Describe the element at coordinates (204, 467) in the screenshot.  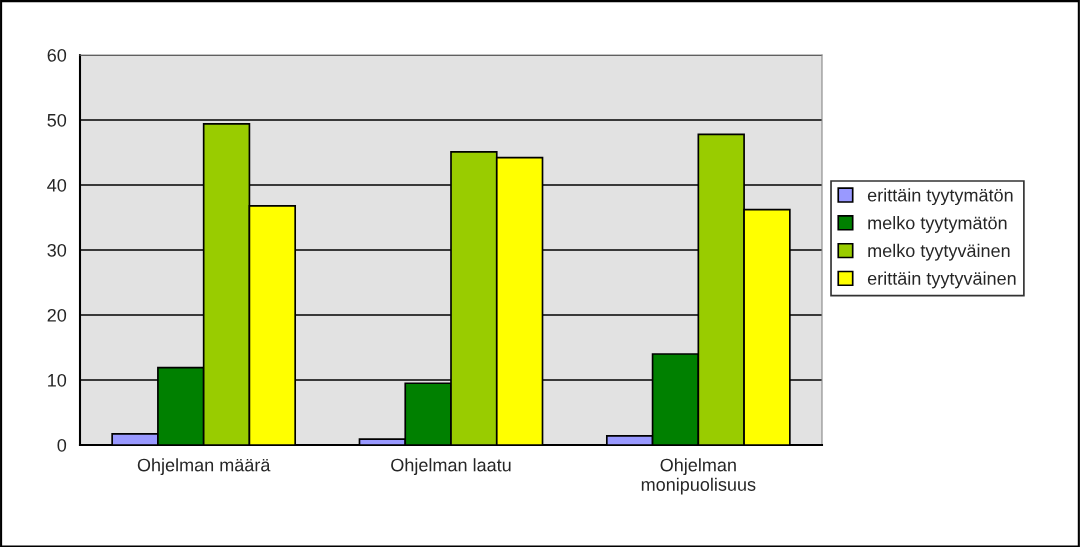
I see `x-tick-label: Ohjelman määrä` at that location.